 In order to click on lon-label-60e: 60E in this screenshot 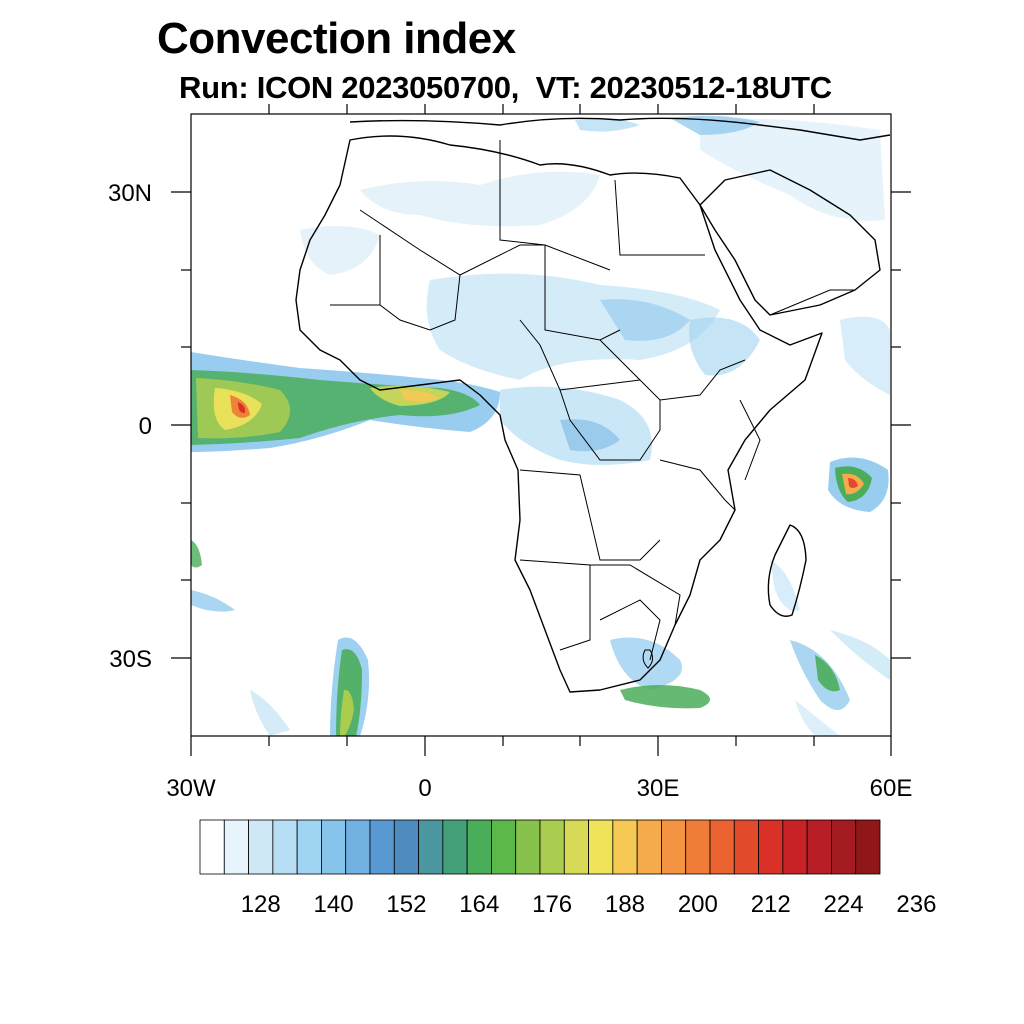, I will do `click(891, 788)`.